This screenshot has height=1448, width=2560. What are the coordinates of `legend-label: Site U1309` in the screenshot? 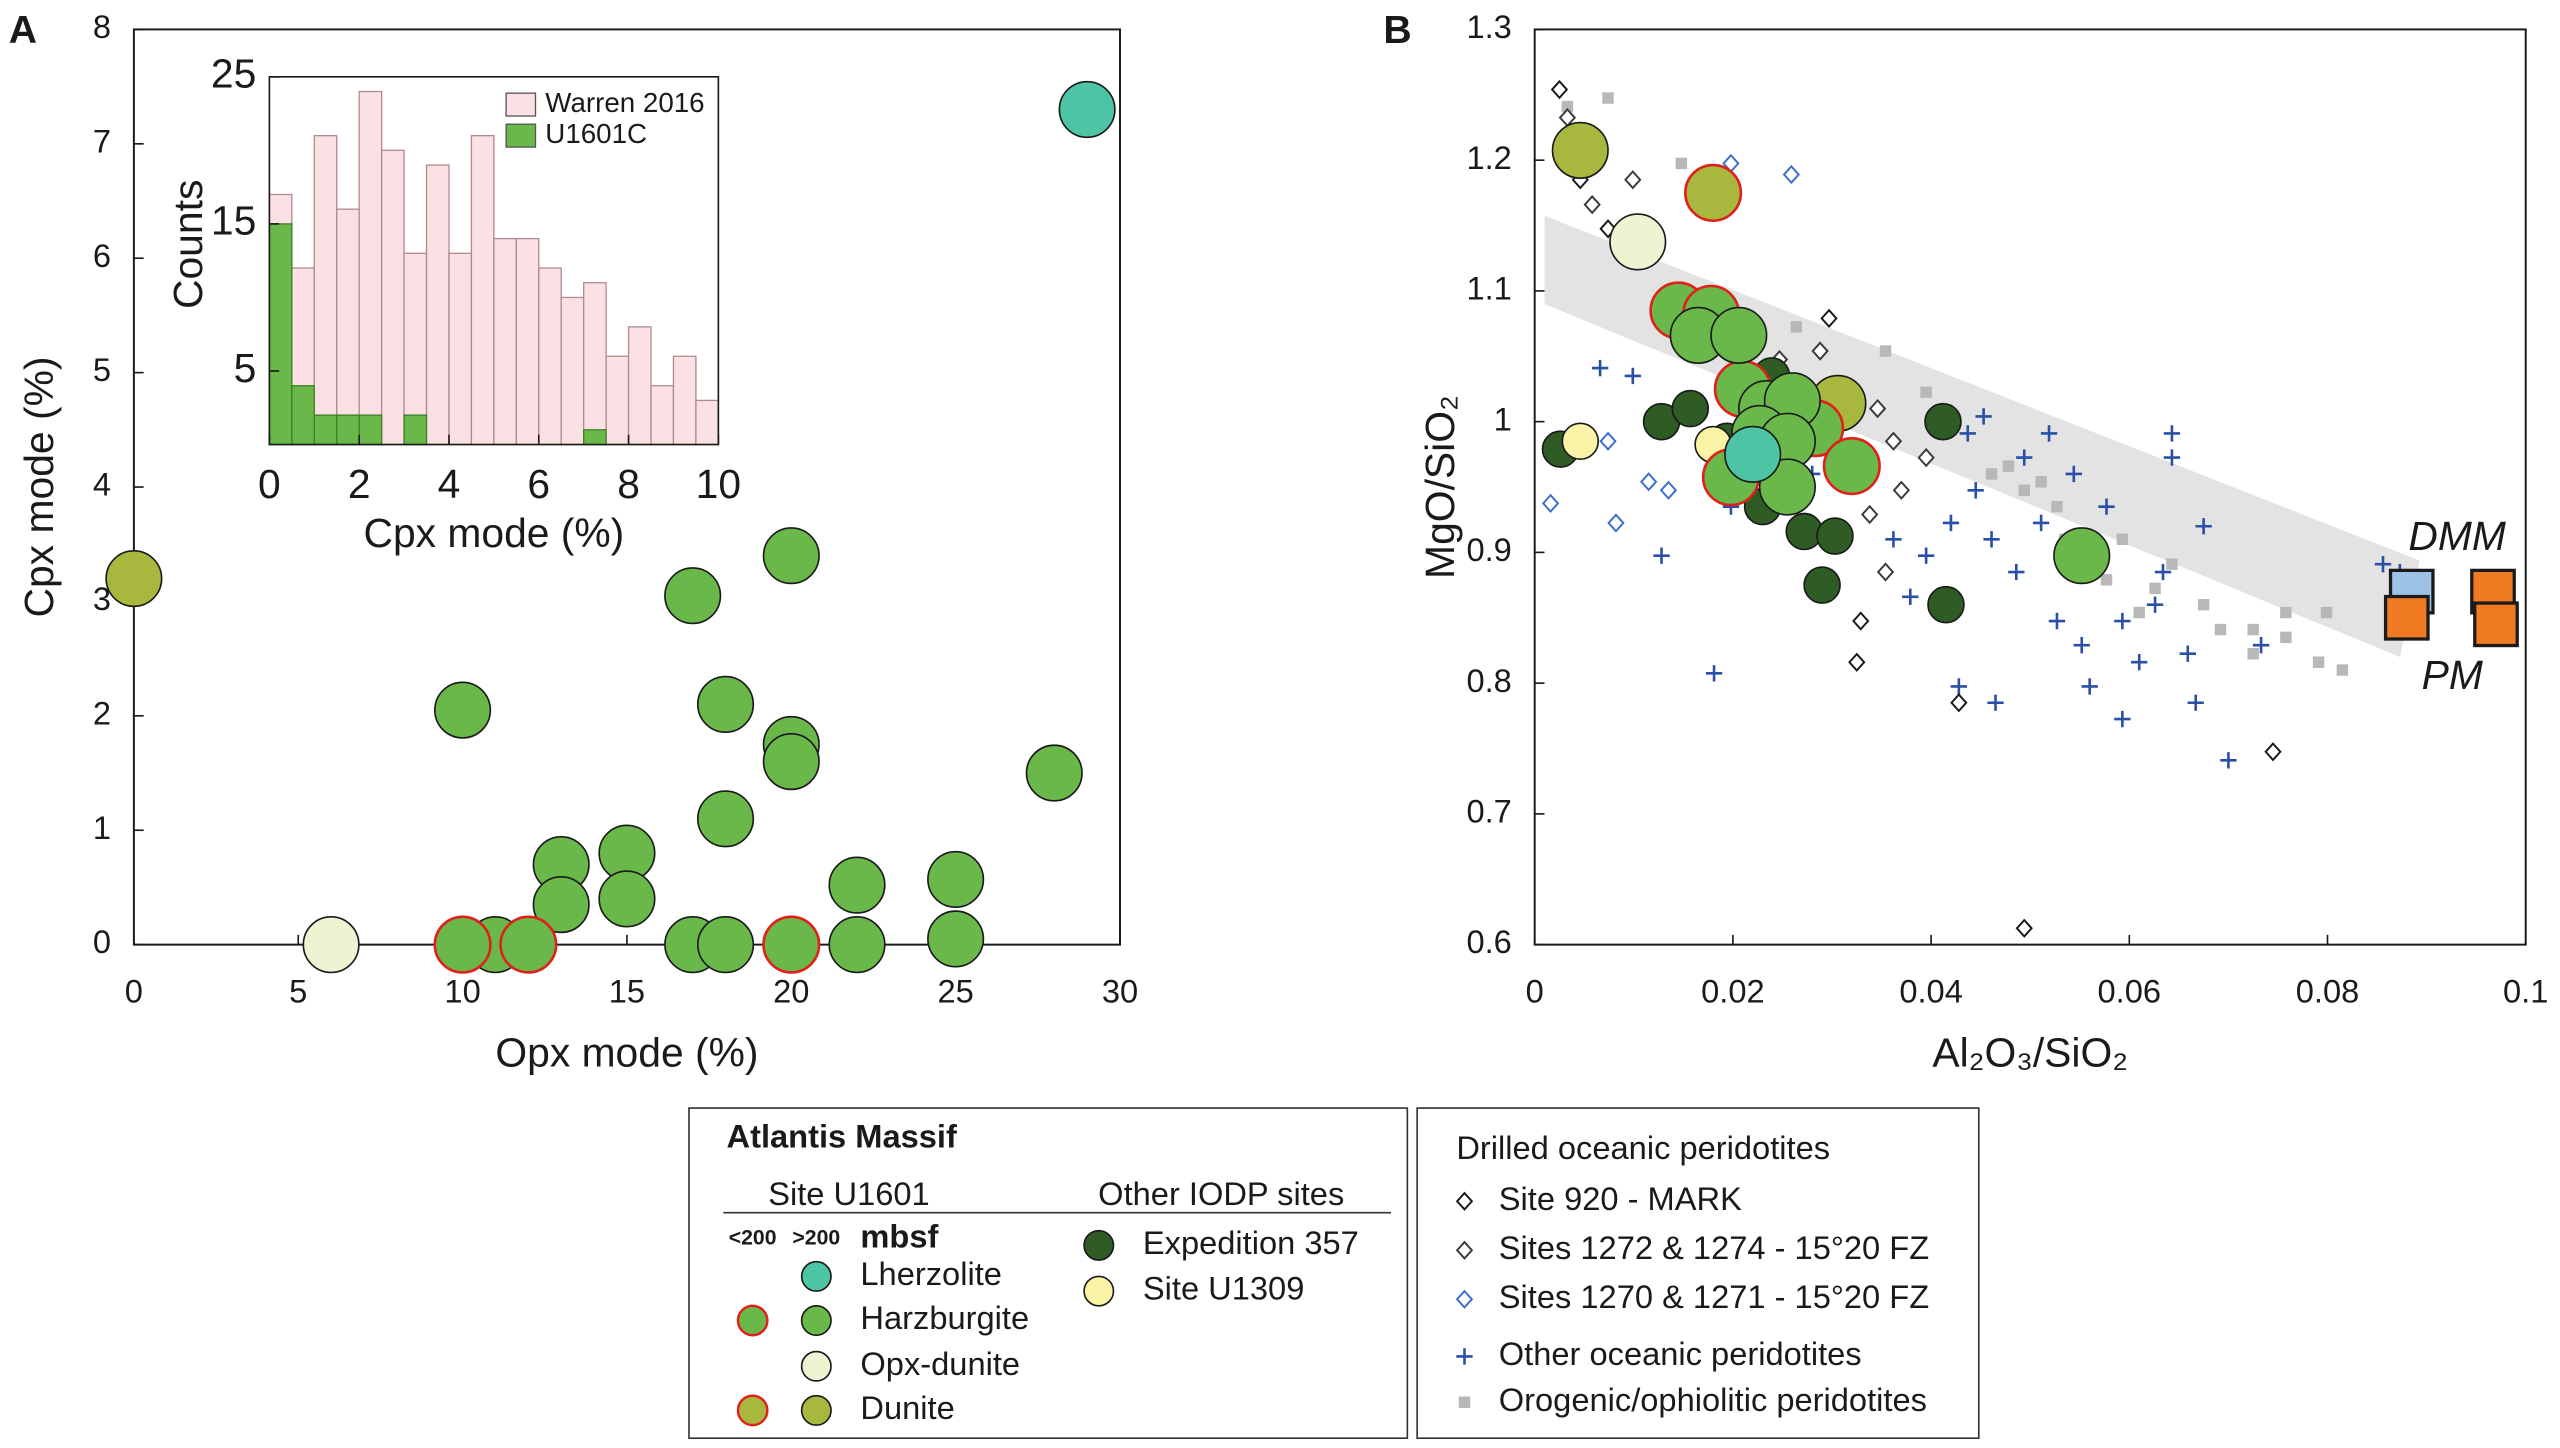 It's located at (1223, 1288).